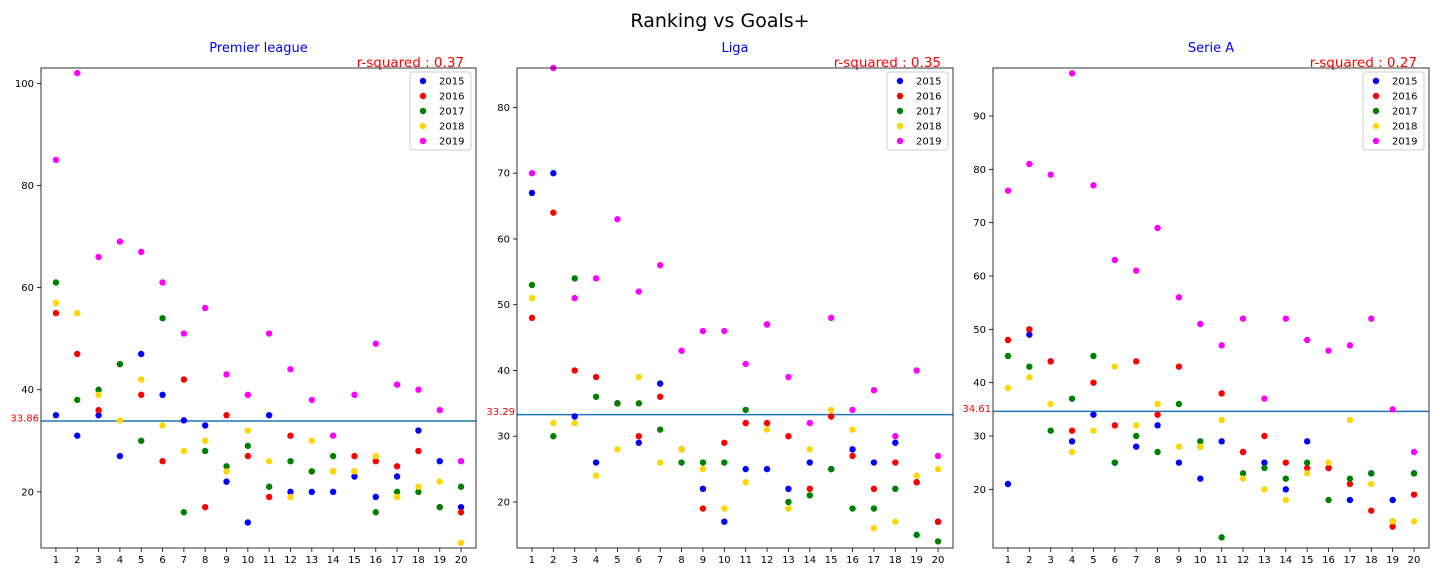  Describe the element at coordinates (451, 127) in the screenshot. I see `legend-label-2018: 2018` at that location.